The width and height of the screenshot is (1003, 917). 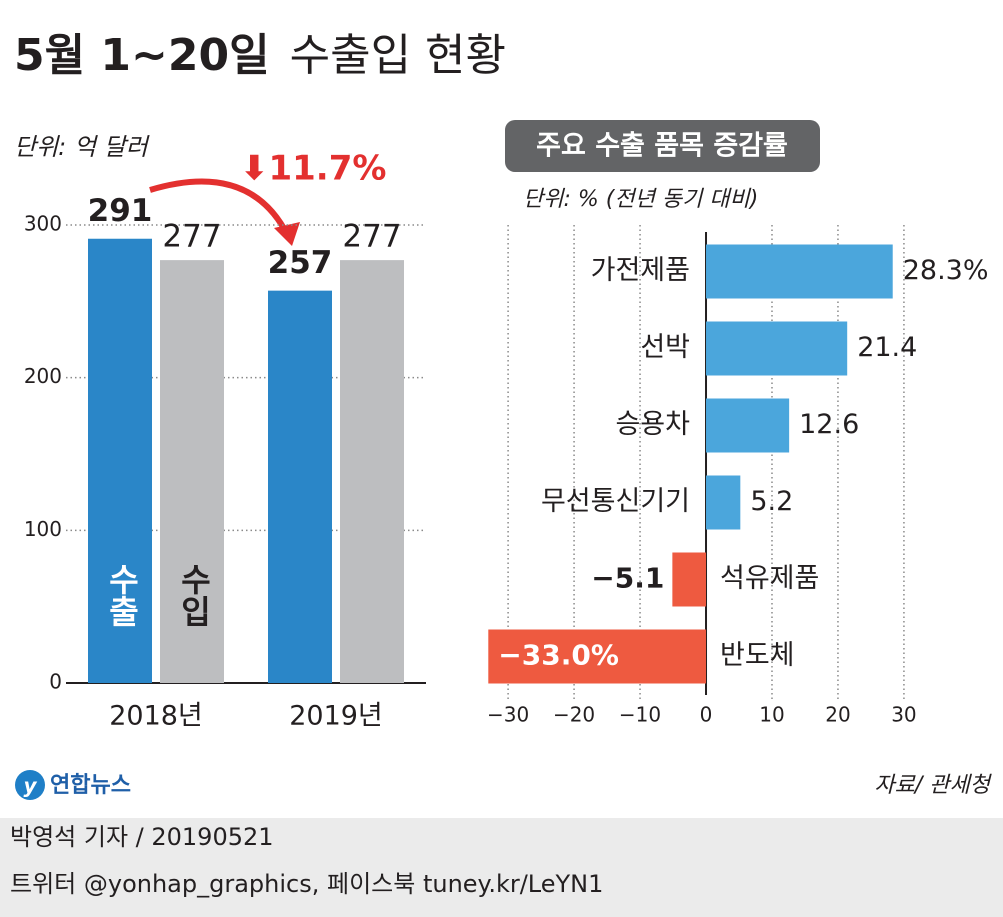 What do you see at coordinates (771, 501) in the screenshot?
I see `value-label: 5.2` at bounding box center [771, 501].